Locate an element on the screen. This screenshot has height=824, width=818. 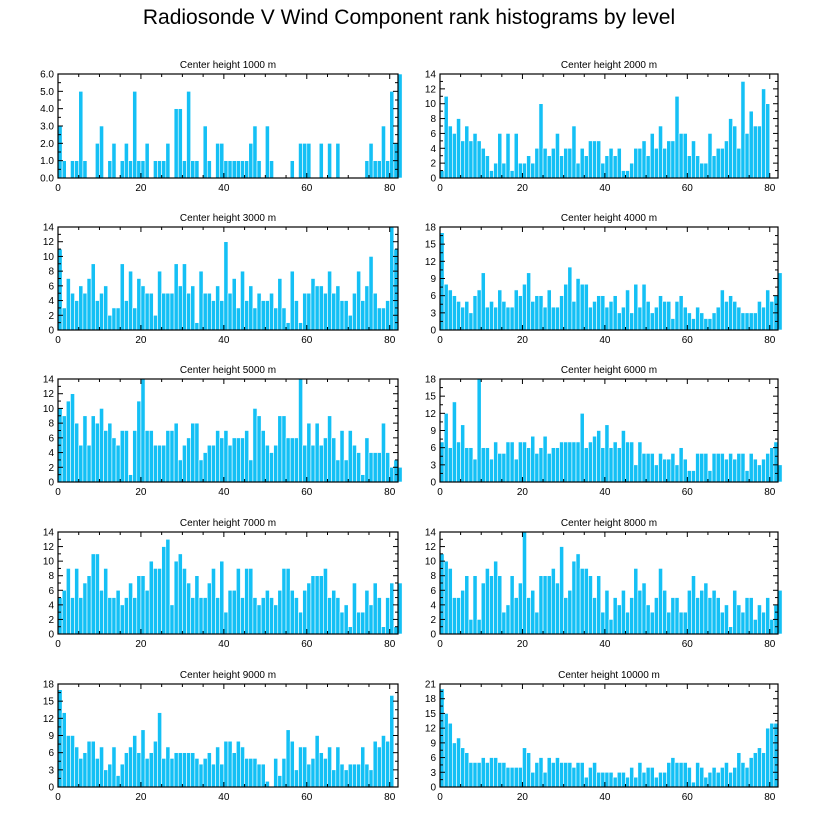
panel-5: Center height 5000 m 0 20 40 60 80 0 2 4 6 8 10 12 14 is located at coordinates (223, 431).